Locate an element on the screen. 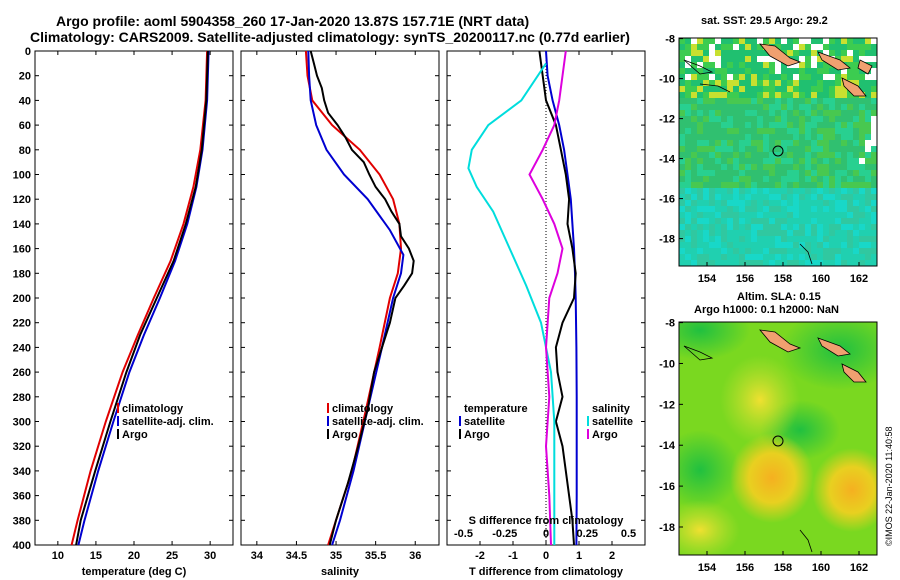  series-line-argo is located at coordinates (142, 298).